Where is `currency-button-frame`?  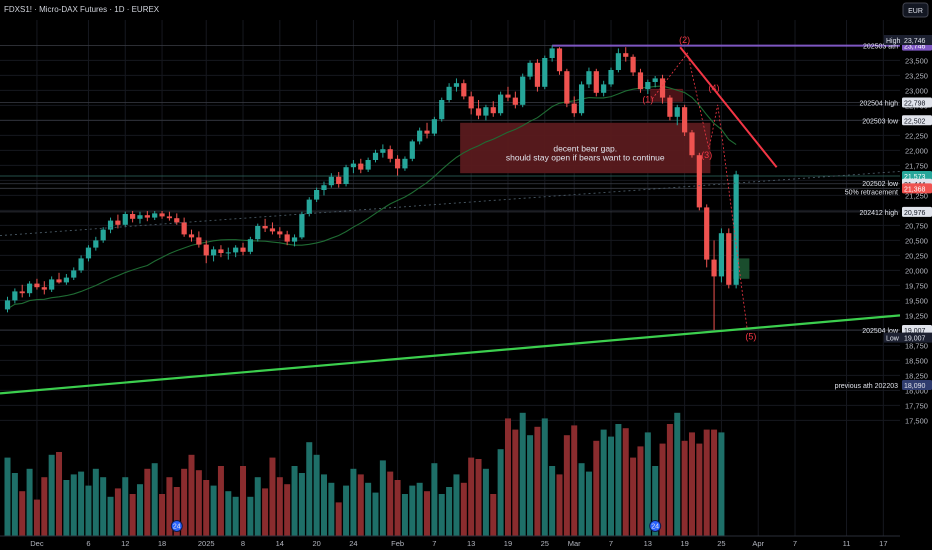
currency-button-frame is located at coordinates (915, 10).